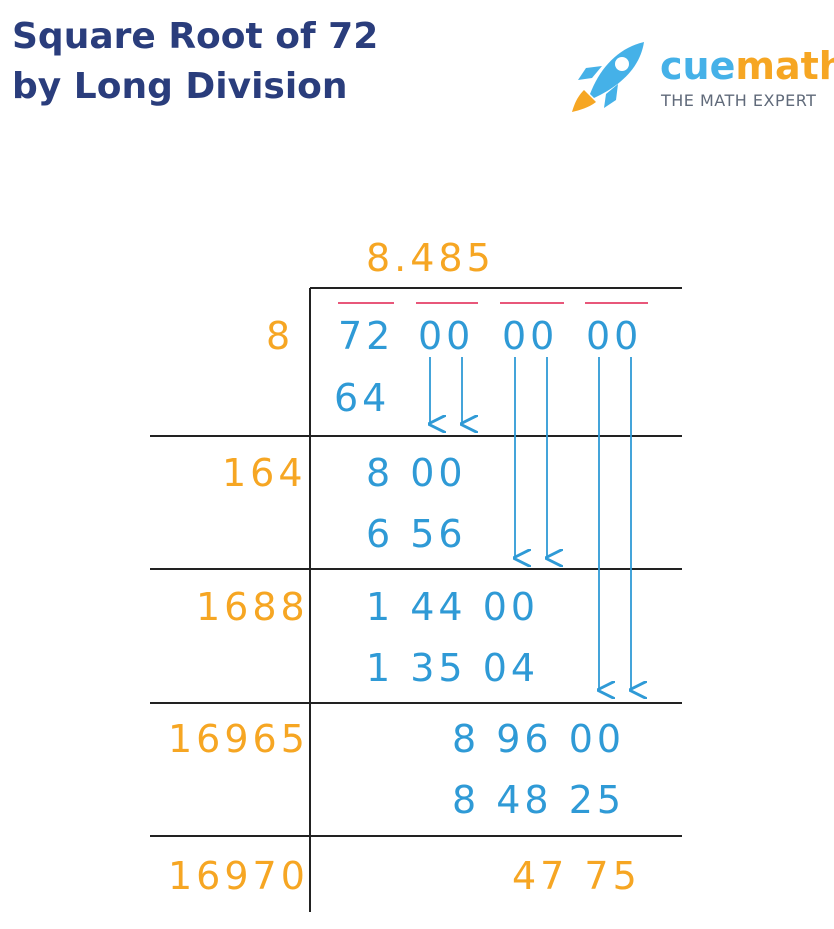  I want to click on brand-name: cuemath, so click(747, 66).